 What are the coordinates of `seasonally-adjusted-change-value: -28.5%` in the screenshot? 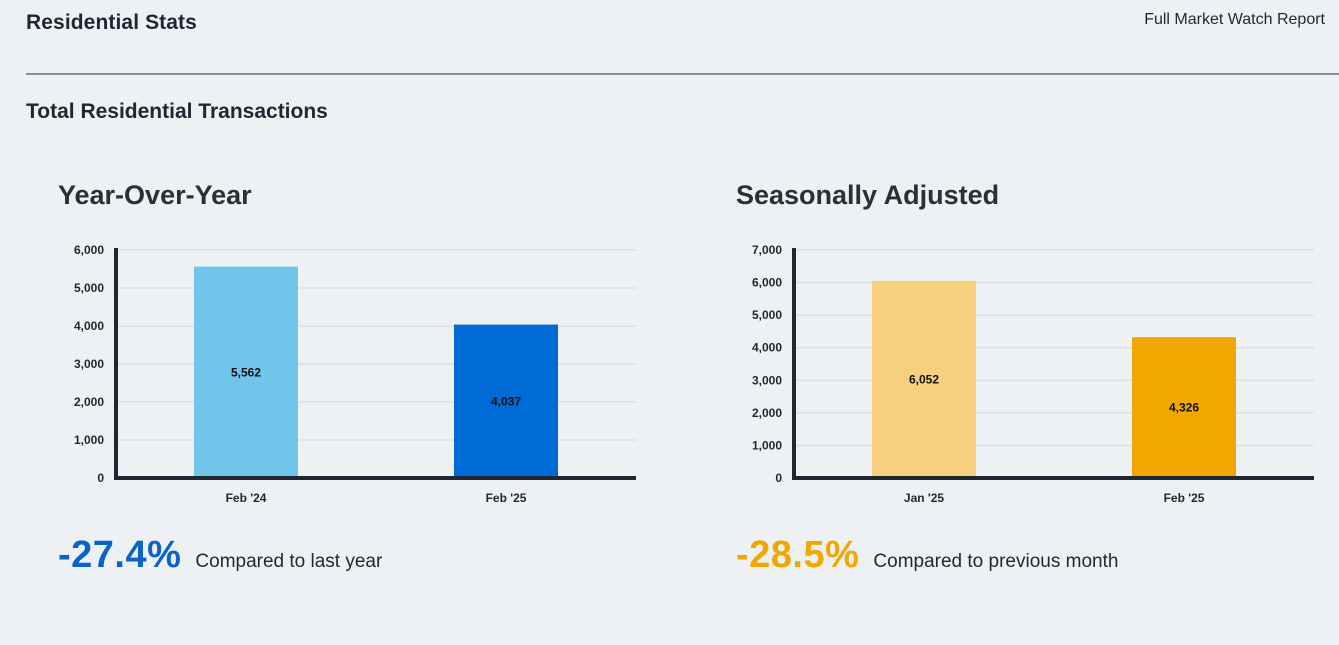 It's located at (798, 555).